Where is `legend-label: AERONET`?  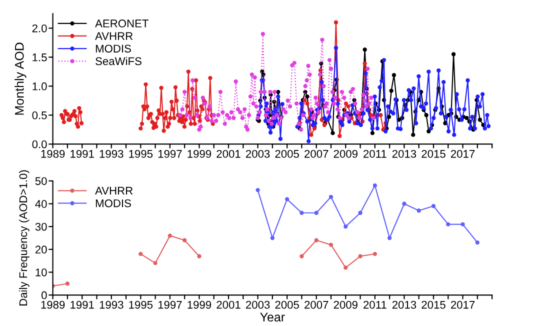
legend-label: AERONET is located at coordinates (121, 24).